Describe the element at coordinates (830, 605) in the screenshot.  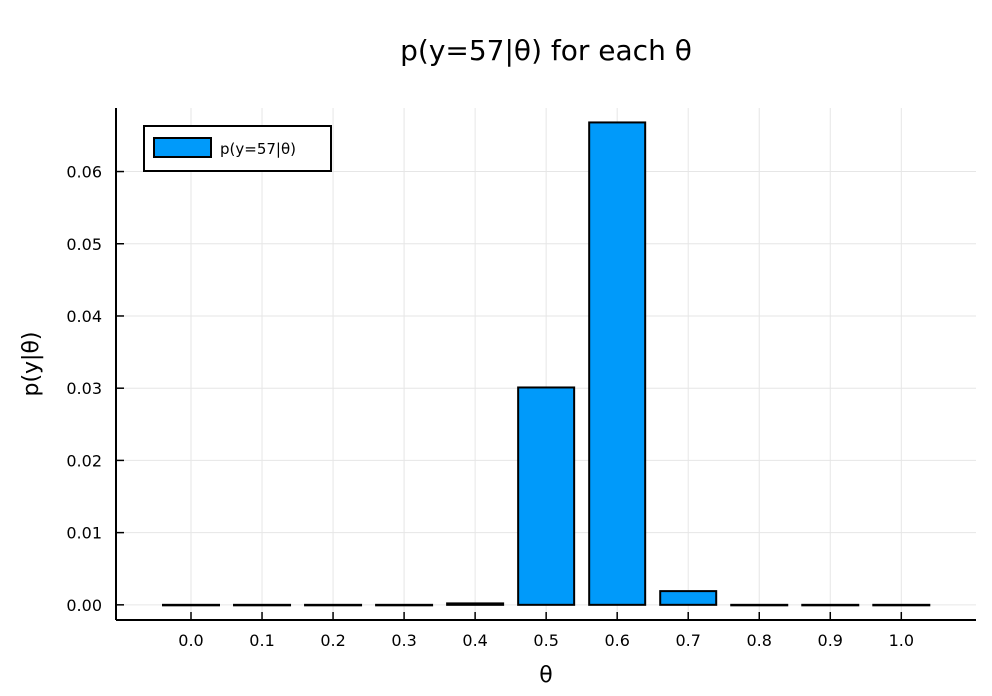
I see `bar-0.9` at that location.